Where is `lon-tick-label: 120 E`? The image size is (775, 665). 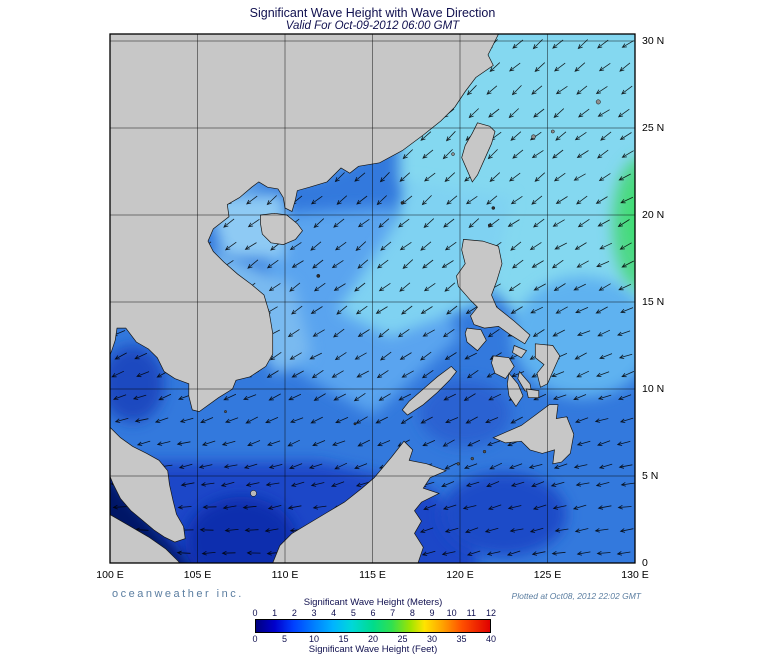 lon-tick-label: 120 E is located at coordinates (460, 575).